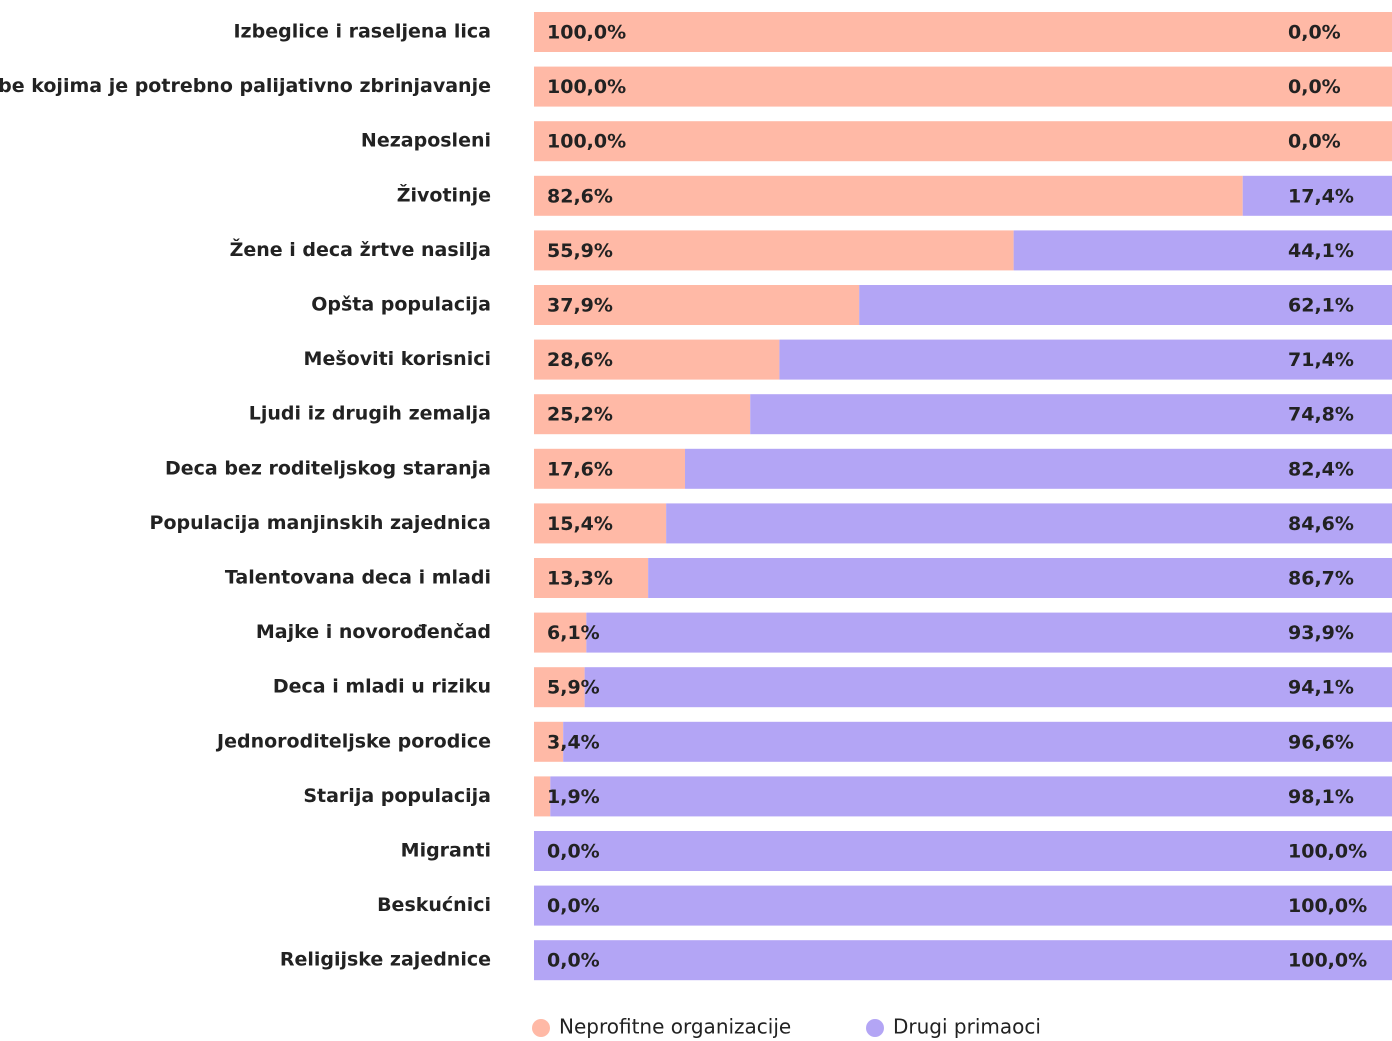  Describe the element at coordinates (1321, 360) in the screenshot. I see `value-label: 71,4%` at that location.